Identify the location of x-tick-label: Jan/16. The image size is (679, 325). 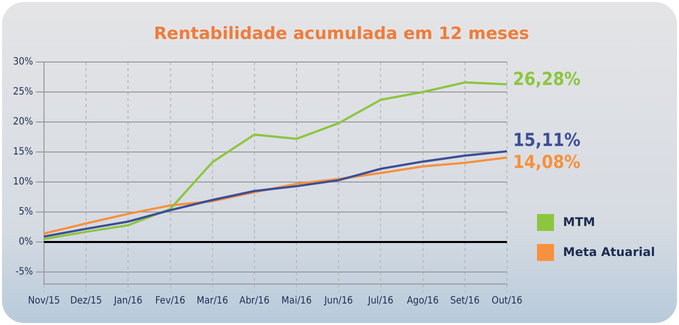
(128, 301).